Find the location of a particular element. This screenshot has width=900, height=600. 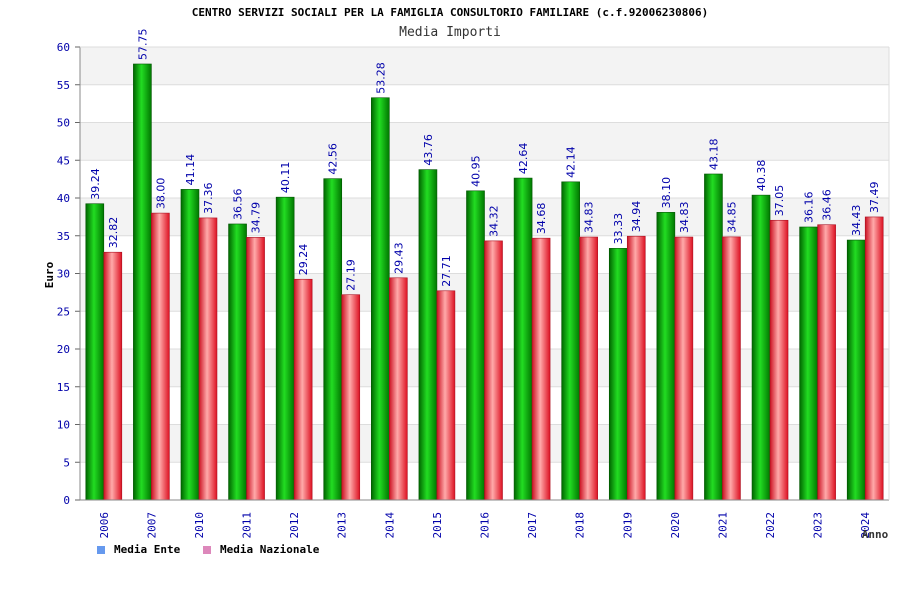

y-tick-label: 55 is located at coordinates (63, 85).